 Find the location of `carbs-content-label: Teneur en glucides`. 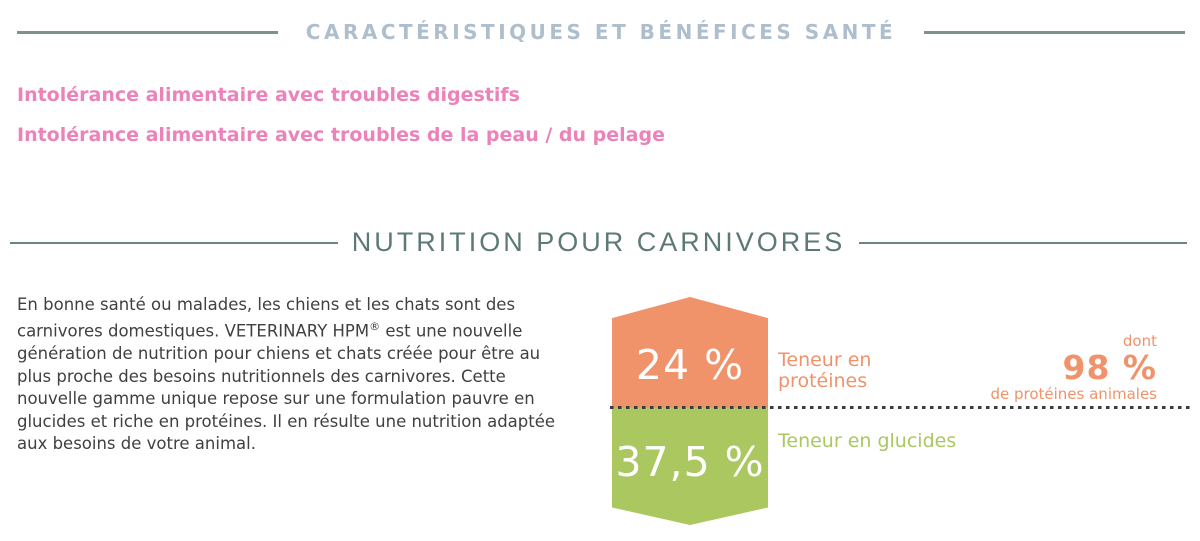

carbs-content-label: Teneur en glucides is located at coordinates (867, 441).